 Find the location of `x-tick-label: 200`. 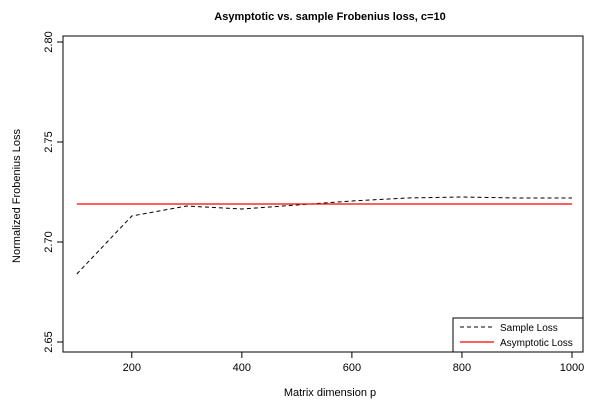

x-tick-label: 200 is located at coordinates (132, 368).